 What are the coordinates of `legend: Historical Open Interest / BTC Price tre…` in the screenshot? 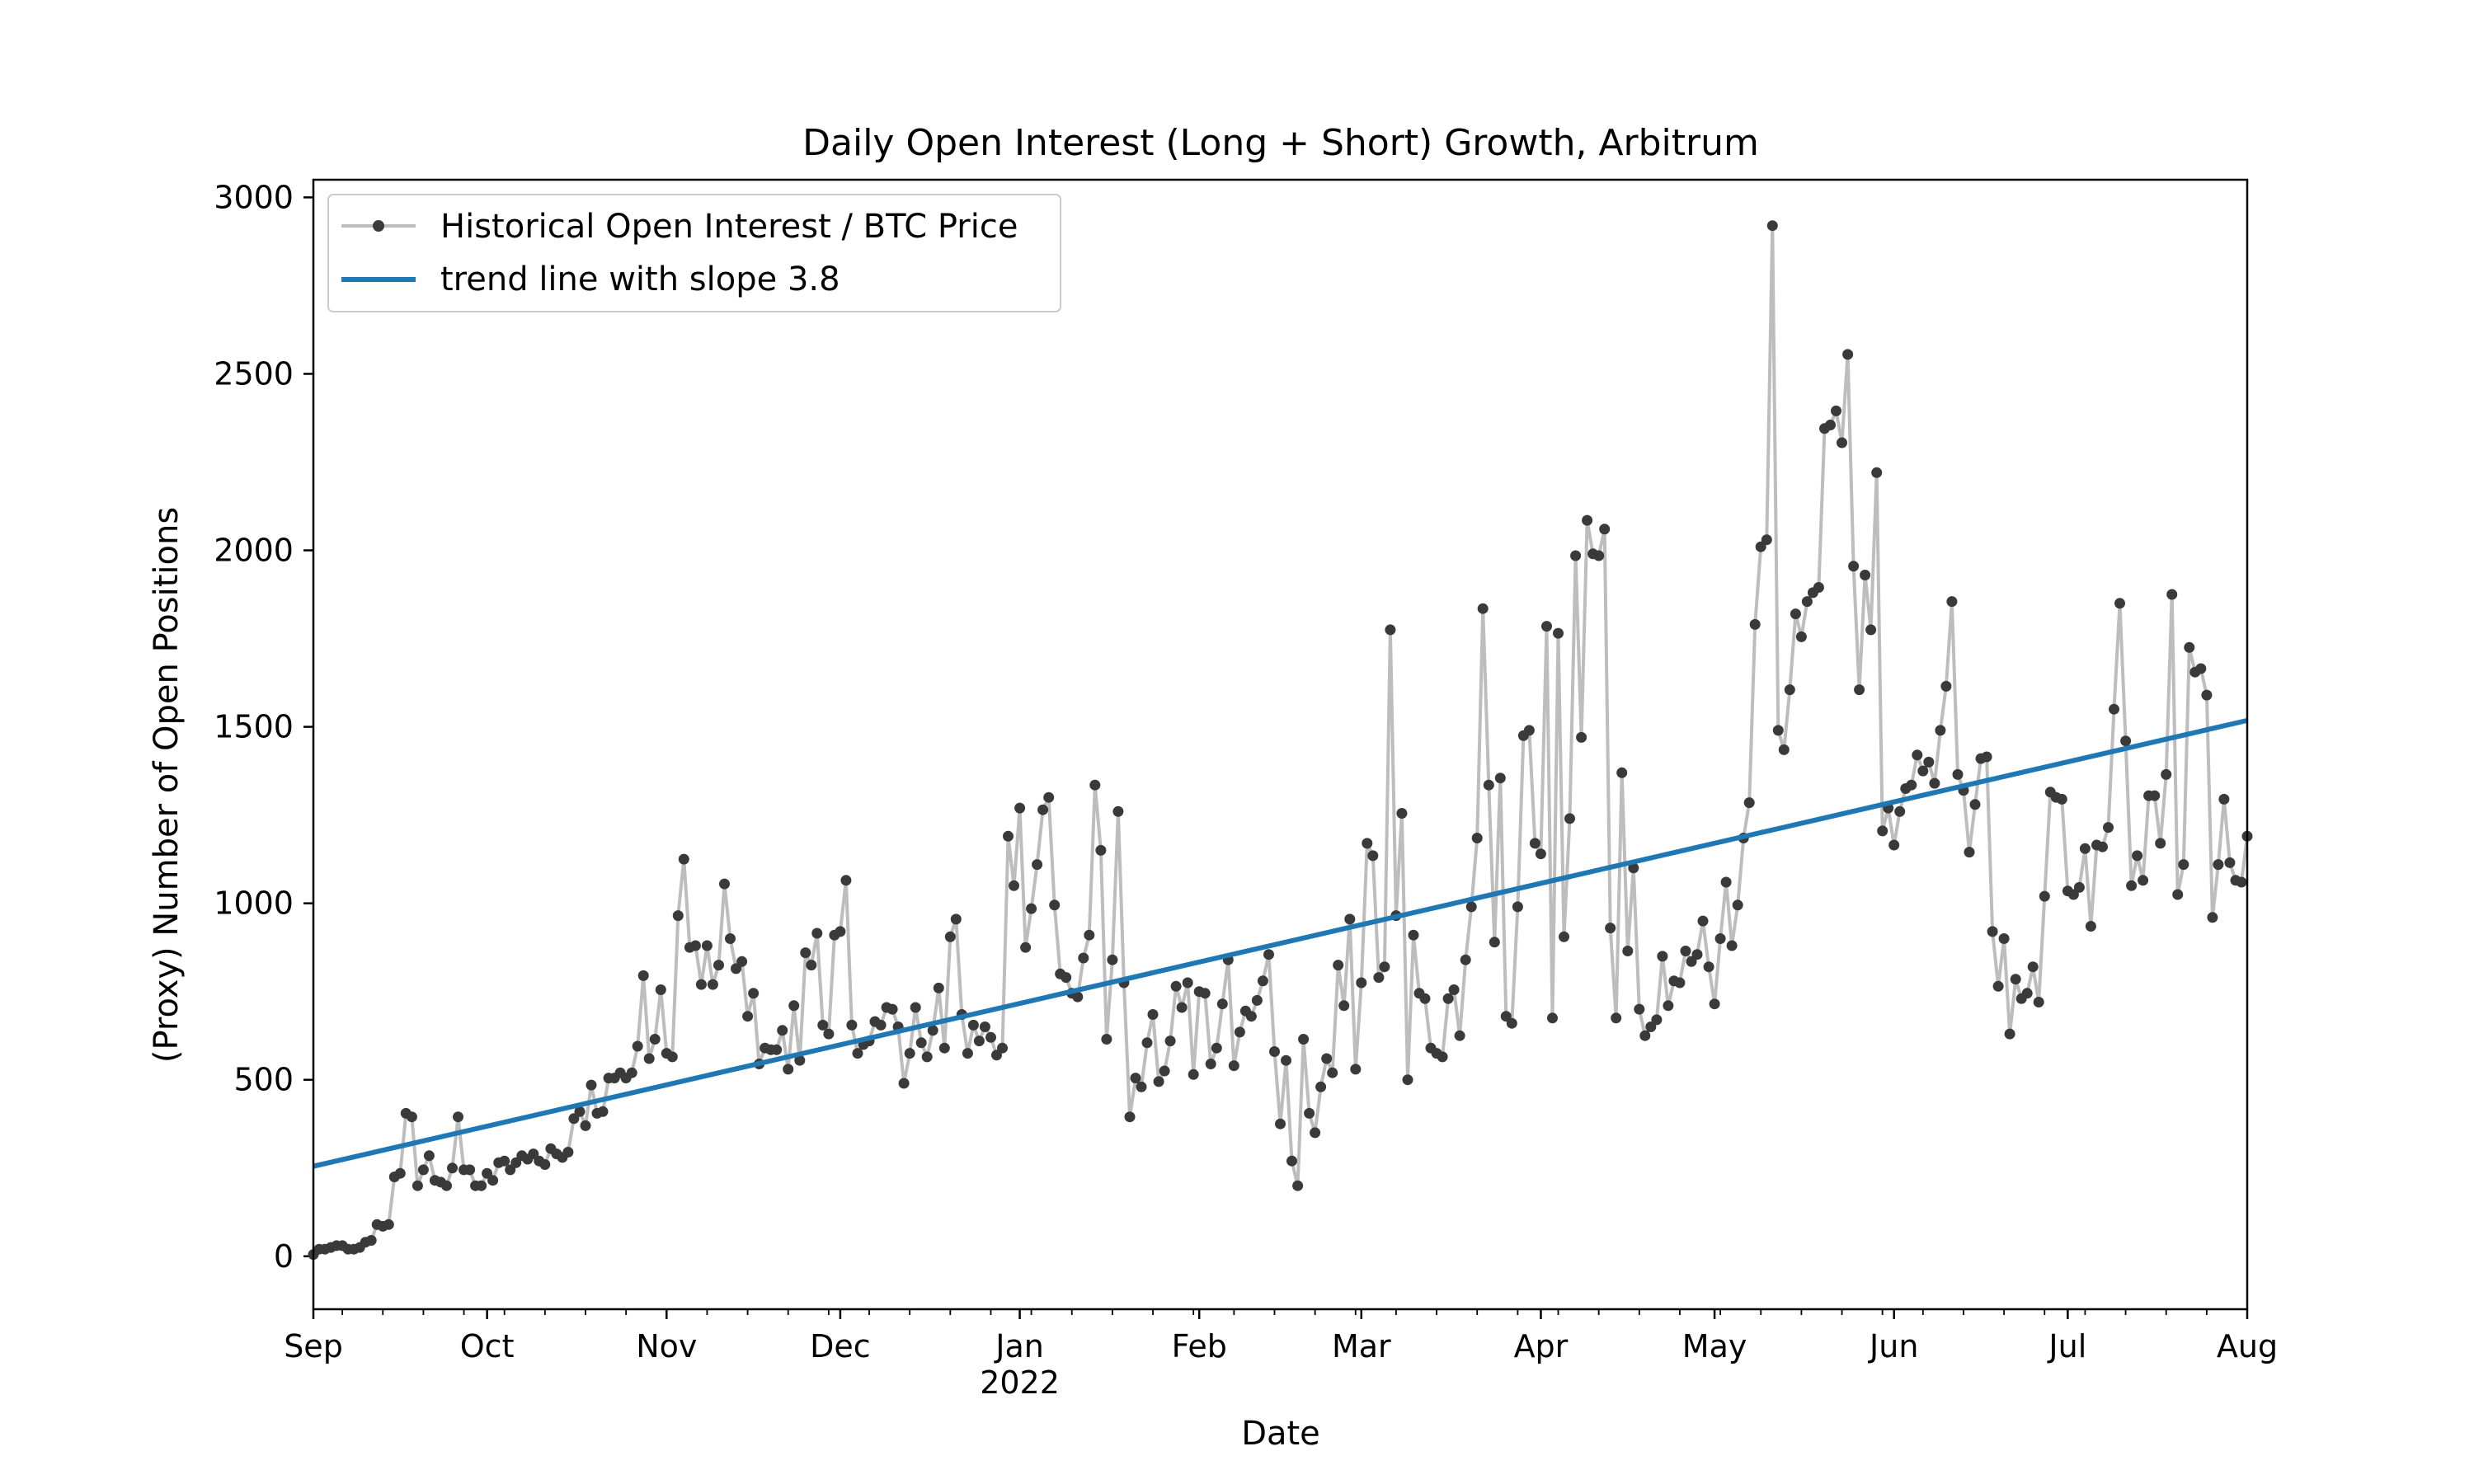 It's located at (694, 253).